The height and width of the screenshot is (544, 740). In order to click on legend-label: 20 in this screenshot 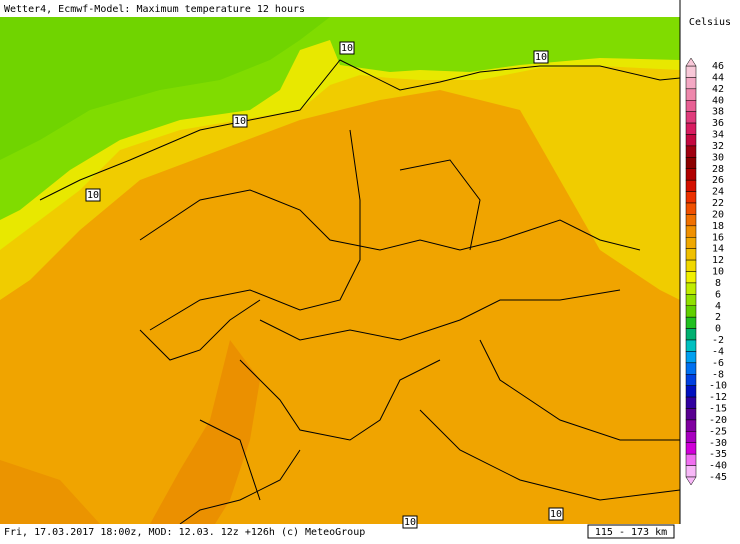, I will do `click(718, 214)`.